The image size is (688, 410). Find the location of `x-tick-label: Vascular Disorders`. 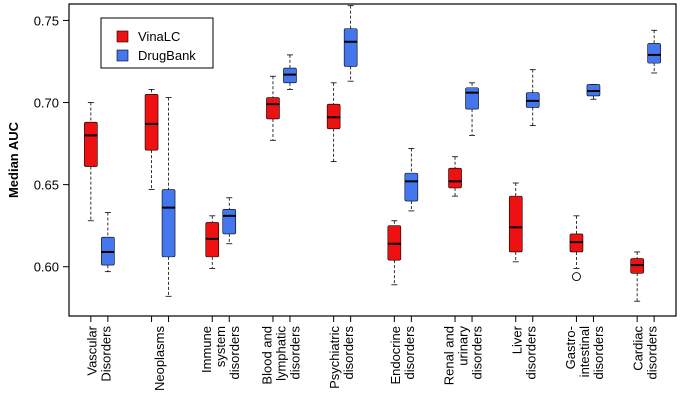

x-tick-label: Vascular Disorders is located at coordinates (98, 353).